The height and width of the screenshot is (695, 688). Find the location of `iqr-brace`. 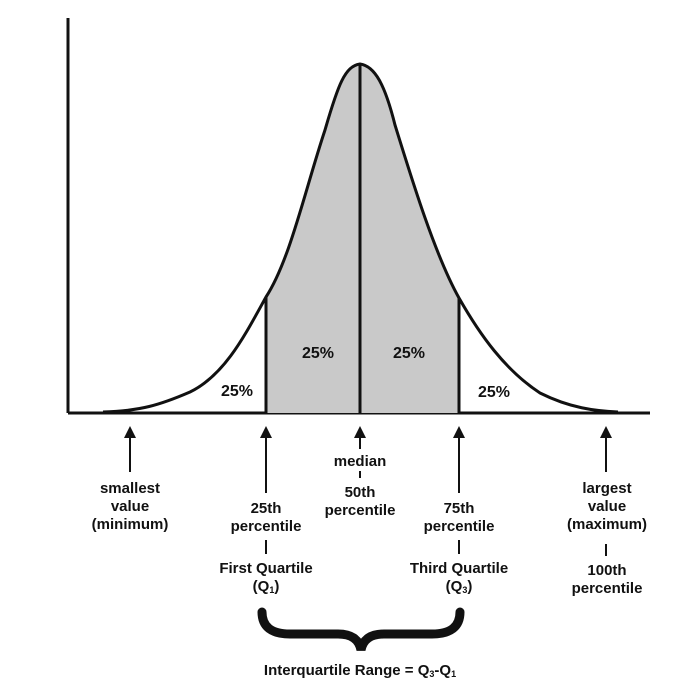

iqr-brace is located at coordinates (361, 629).